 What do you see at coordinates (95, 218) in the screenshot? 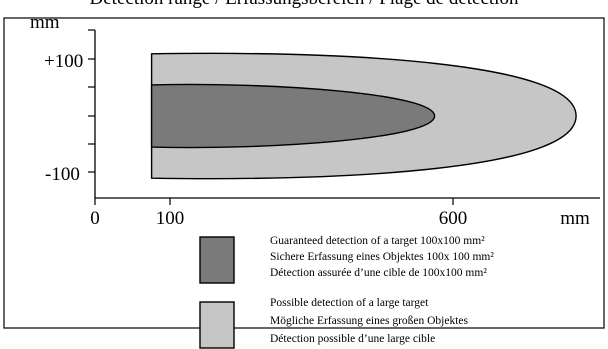
I see `x-tick-label: 0` at bounding box center [95, 218].